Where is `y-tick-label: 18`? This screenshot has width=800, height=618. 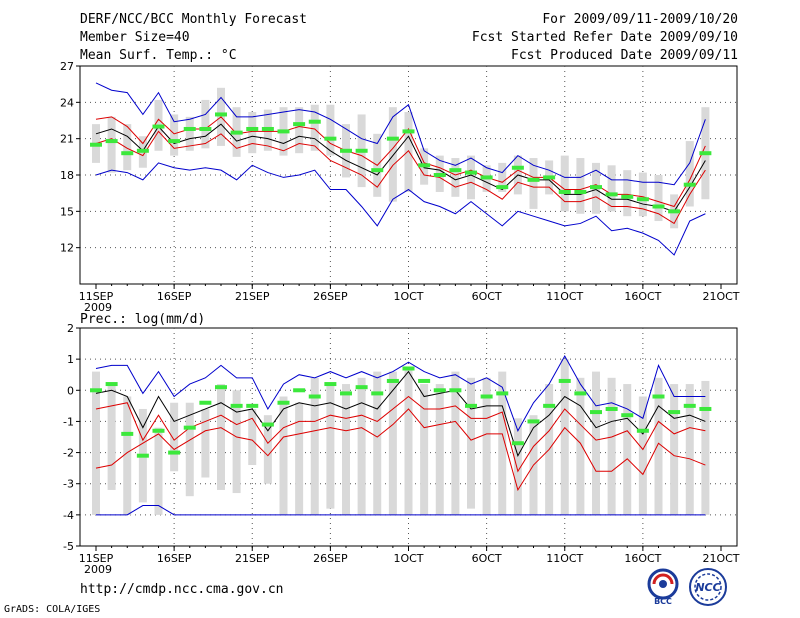
y-tick-label: 18 is located at coordinates (67, 175).